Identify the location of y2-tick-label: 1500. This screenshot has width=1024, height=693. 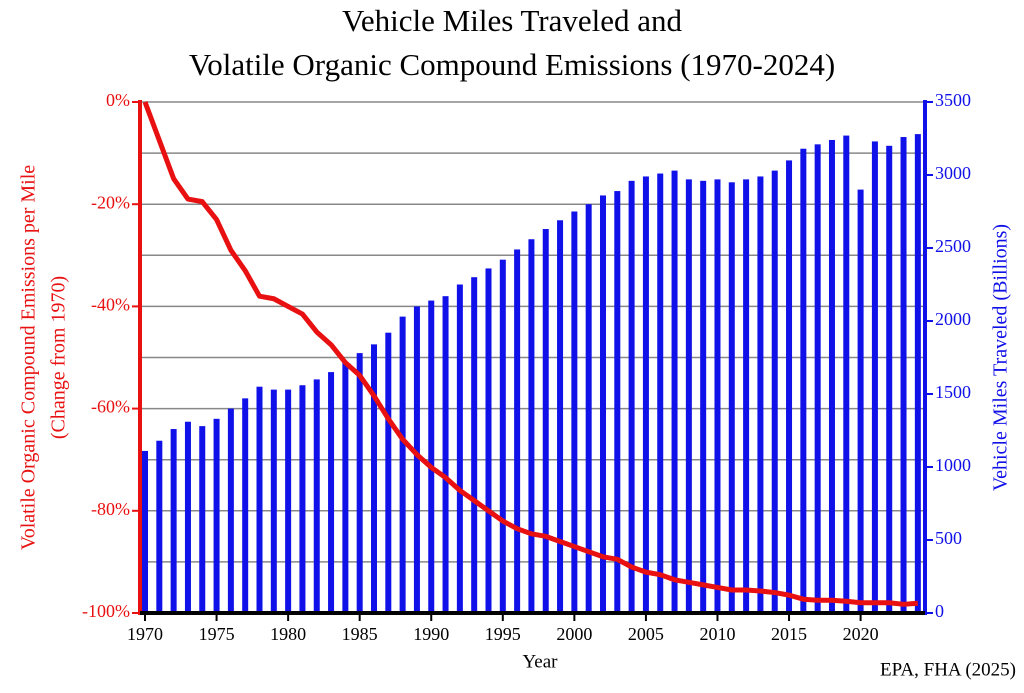
(953, 392).